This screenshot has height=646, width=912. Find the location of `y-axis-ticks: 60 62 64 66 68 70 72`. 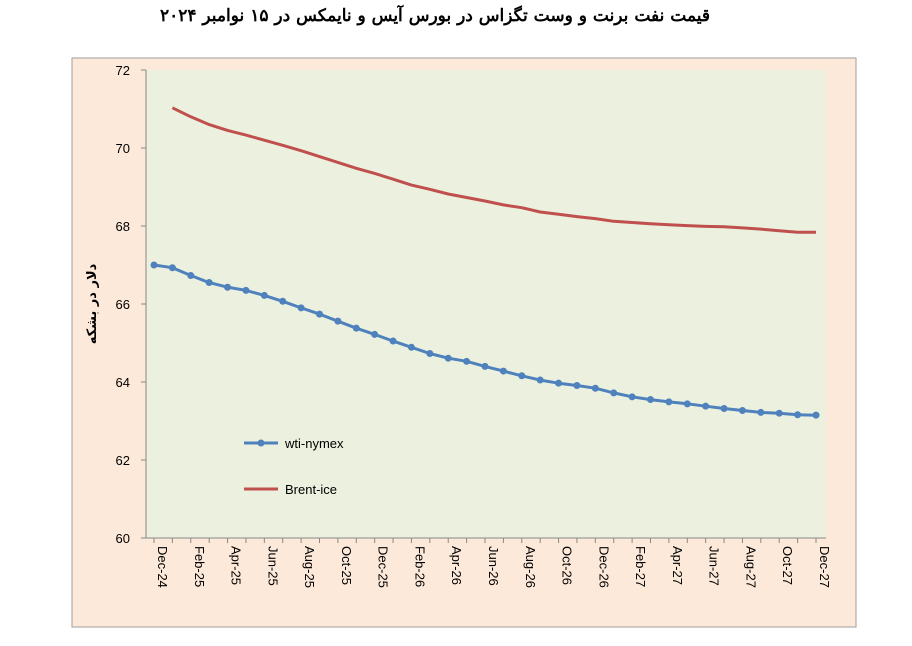

y-axis-ticks: 60 62 64 66 68 70 72 is located at coordinates (131, 304).